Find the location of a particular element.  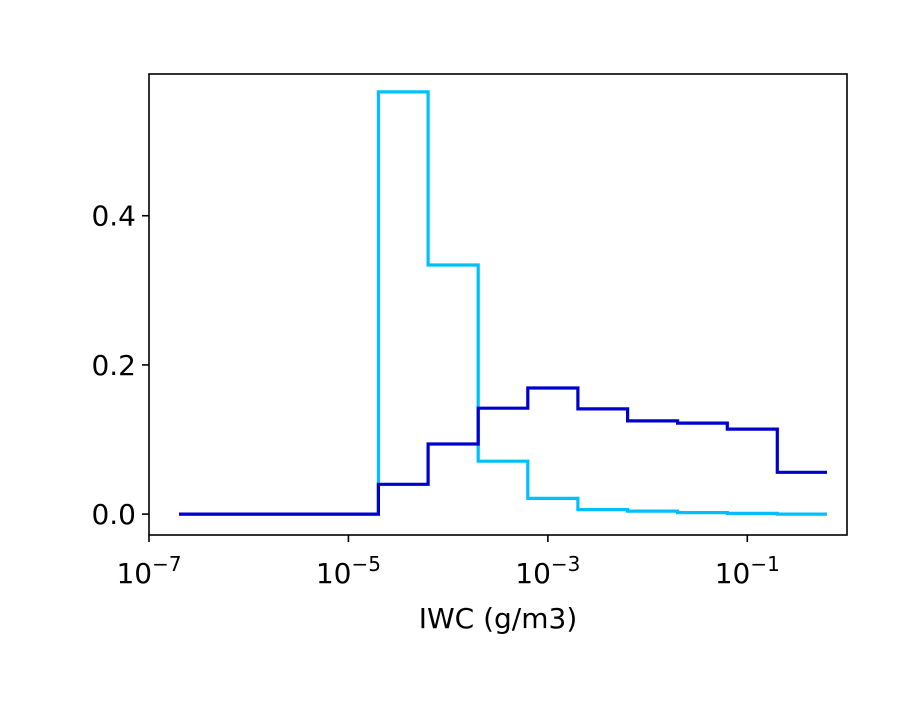

y-axis: 0.0 0.2 0.4 is located at coordinates (120, 365).